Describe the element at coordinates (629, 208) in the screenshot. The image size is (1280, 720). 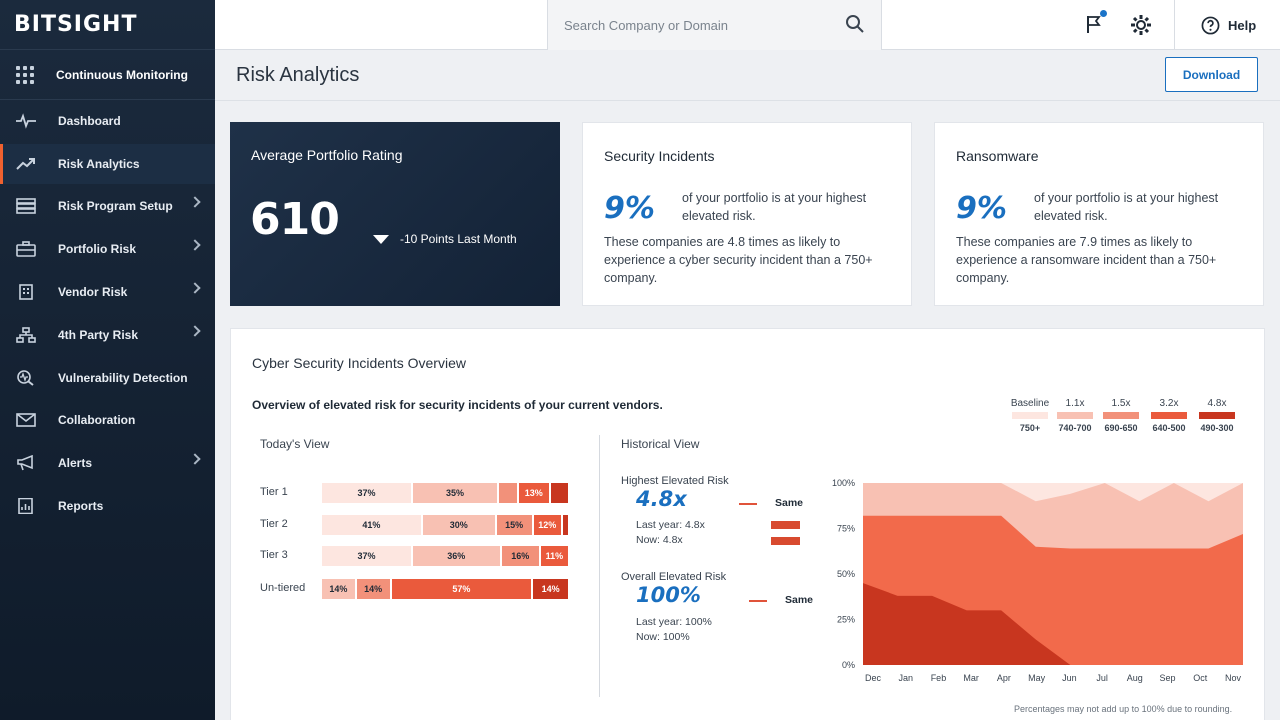
I see `incidents-pct: 9%` at that location.